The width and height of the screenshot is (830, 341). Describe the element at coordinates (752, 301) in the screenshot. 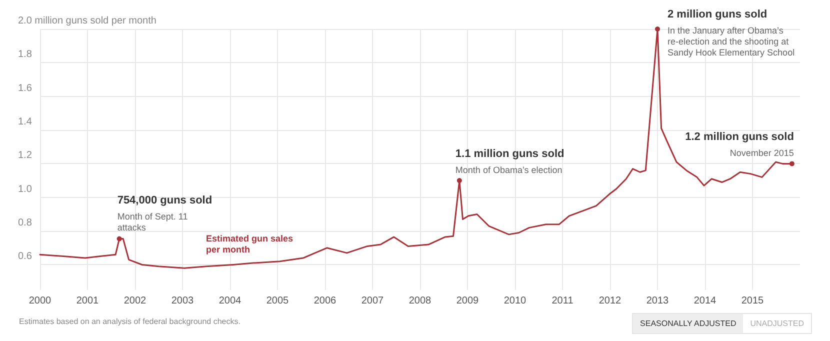

I see `x-tick-label: 2015` at that location.